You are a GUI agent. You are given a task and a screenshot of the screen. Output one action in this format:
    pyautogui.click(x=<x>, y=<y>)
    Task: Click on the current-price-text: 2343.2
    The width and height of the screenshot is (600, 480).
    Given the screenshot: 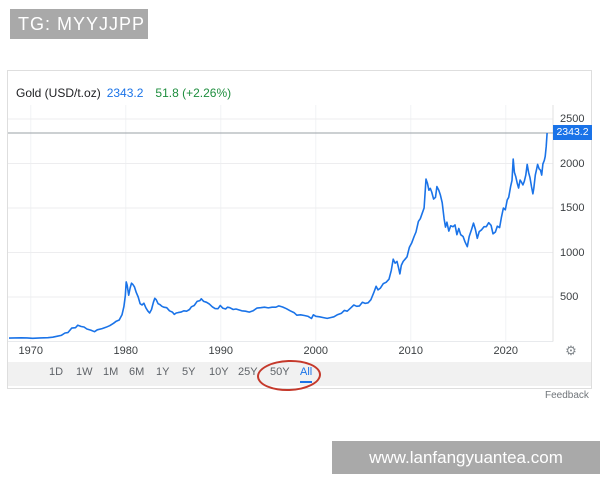 What is the action you would take?
    pyautogui.click(x=125, y=93)
    